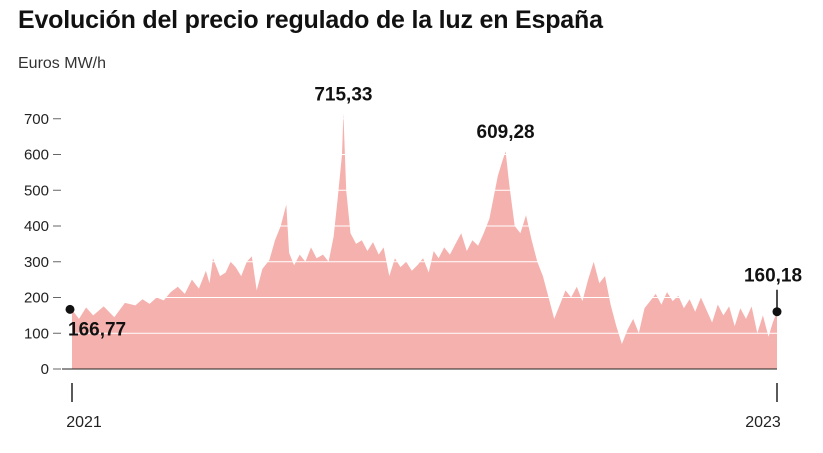 The height and width of the screenshot is (453, 823). I want to click on y-tick-label-500: 500, so click(36, 190).